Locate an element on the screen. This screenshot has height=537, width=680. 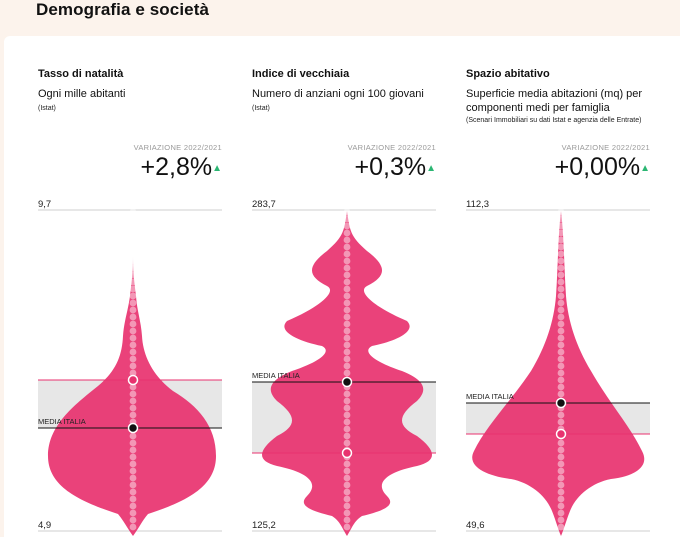
variation-number: +2,8% is located at coordinates (176, 167).